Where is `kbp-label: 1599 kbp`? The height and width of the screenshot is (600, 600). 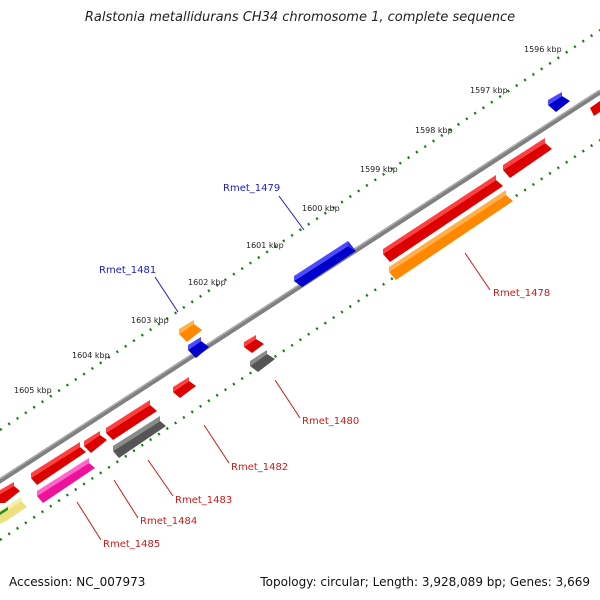 kbp-label: 1599 kbp is located at coordinates (379, 169).